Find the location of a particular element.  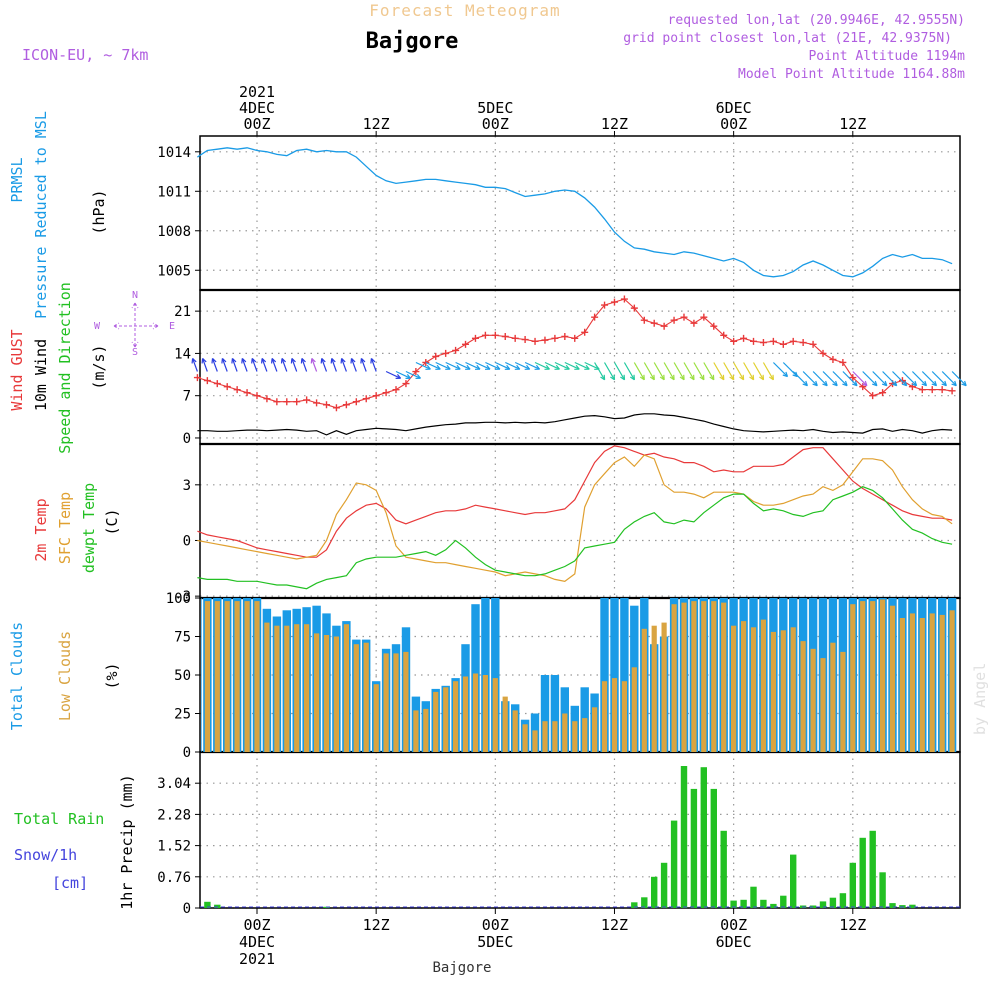

y-tick-label: 21 is located at coordinates (182, 312).